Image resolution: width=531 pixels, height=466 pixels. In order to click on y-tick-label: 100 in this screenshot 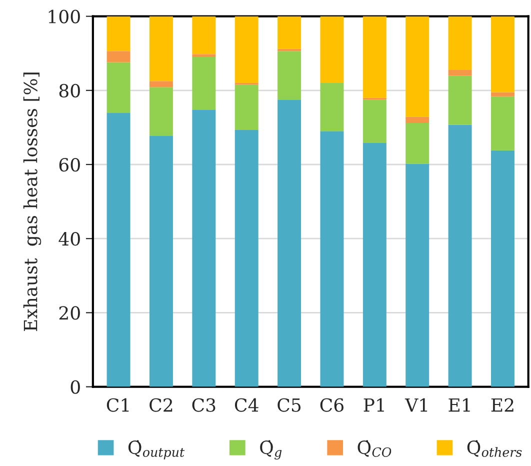, I will do `click(64, 17)`.